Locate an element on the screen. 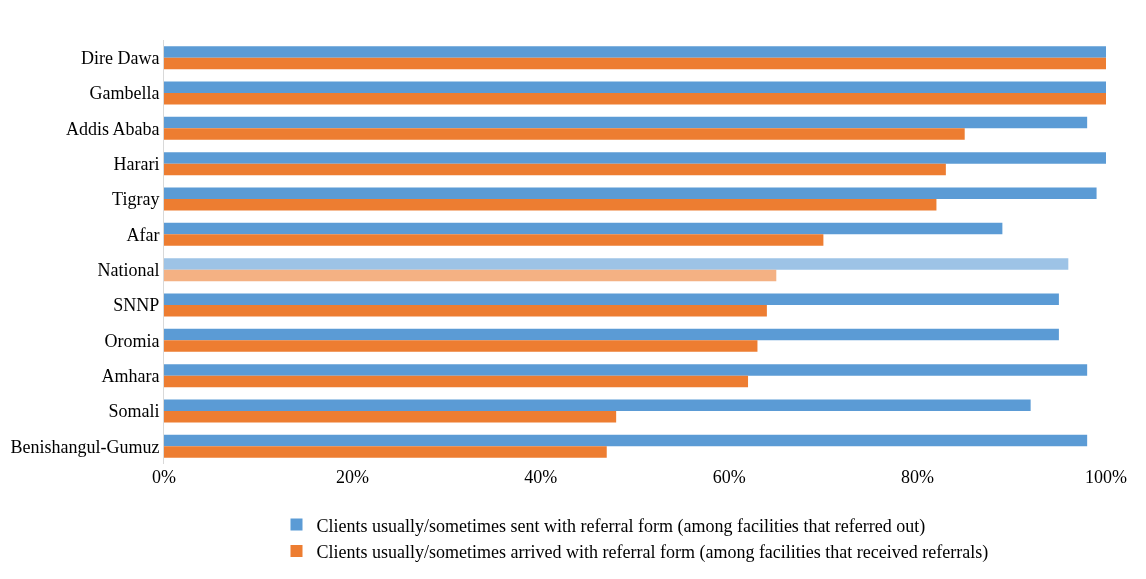 The height and width of the screenshot is (579, 1146). legend-label: Clients usually/sometimes sent with referral form (among facilities that referred out) is located at coordinates (621, 526).